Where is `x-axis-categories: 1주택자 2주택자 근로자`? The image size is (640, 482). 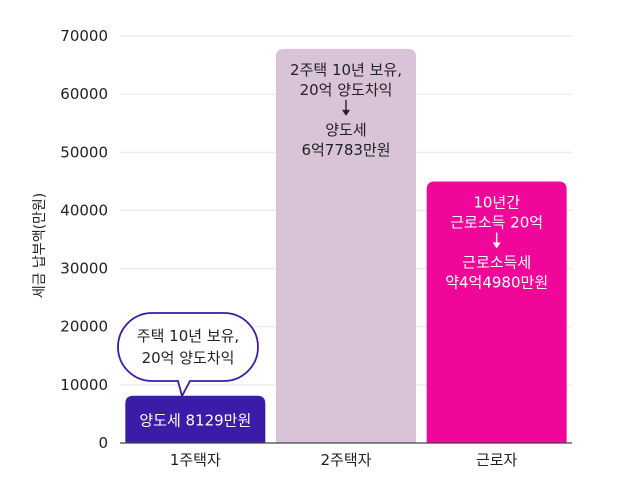
x-axis-categories: 1주택자 2주택자 근로자 is located at coordinates (344, 460).